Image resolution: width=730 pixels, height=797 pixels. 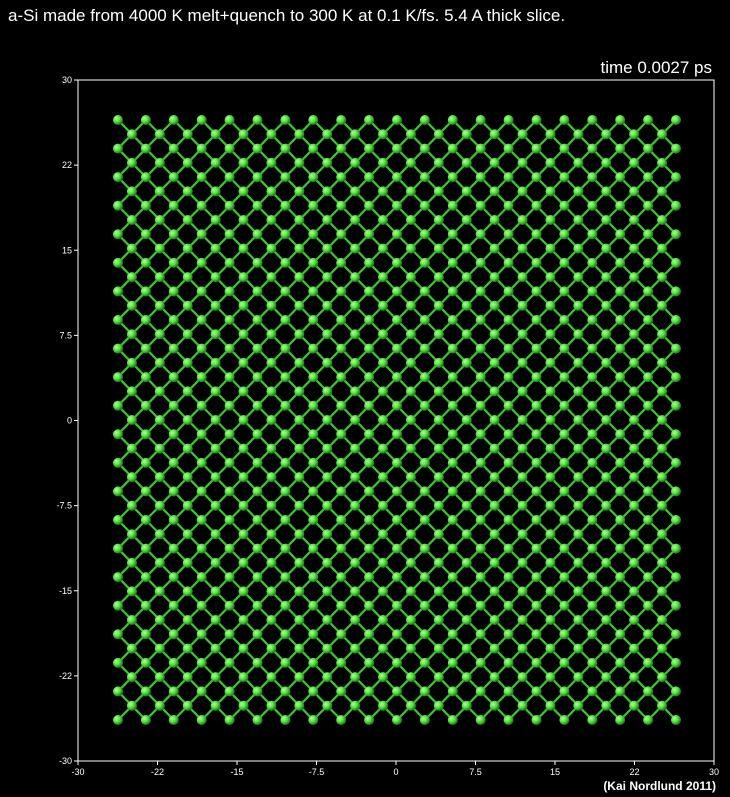 What do you see at coordinates (395, 772) in the screenshot?
I see `x-tick-label: 0` at bounding box center [395, 772].